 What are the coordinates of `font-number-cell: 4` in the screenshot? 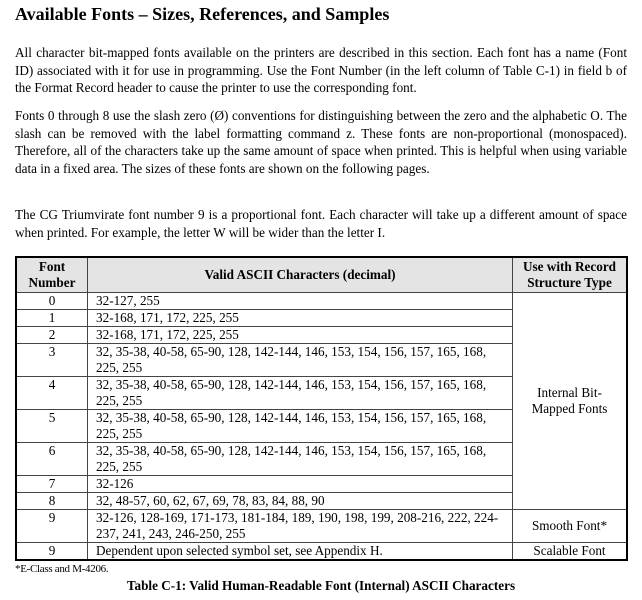 It's located at (51, 393).